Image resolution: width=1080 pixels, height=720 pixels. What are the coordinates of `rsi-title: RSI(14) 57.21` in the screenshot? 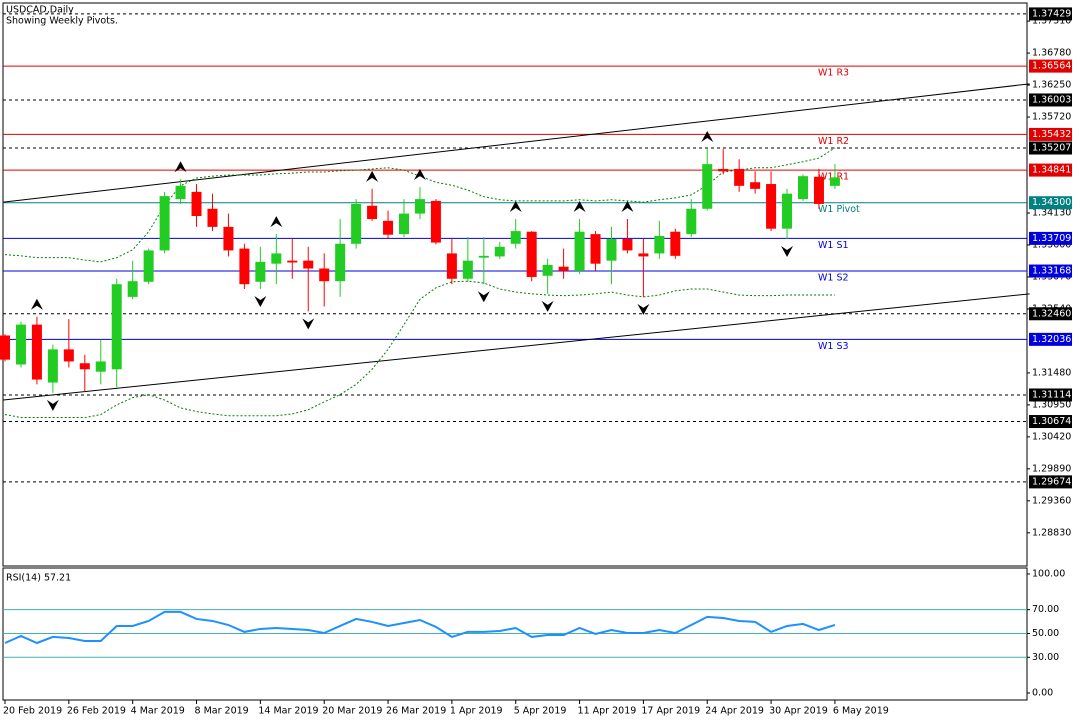 It's located at (38, 578).